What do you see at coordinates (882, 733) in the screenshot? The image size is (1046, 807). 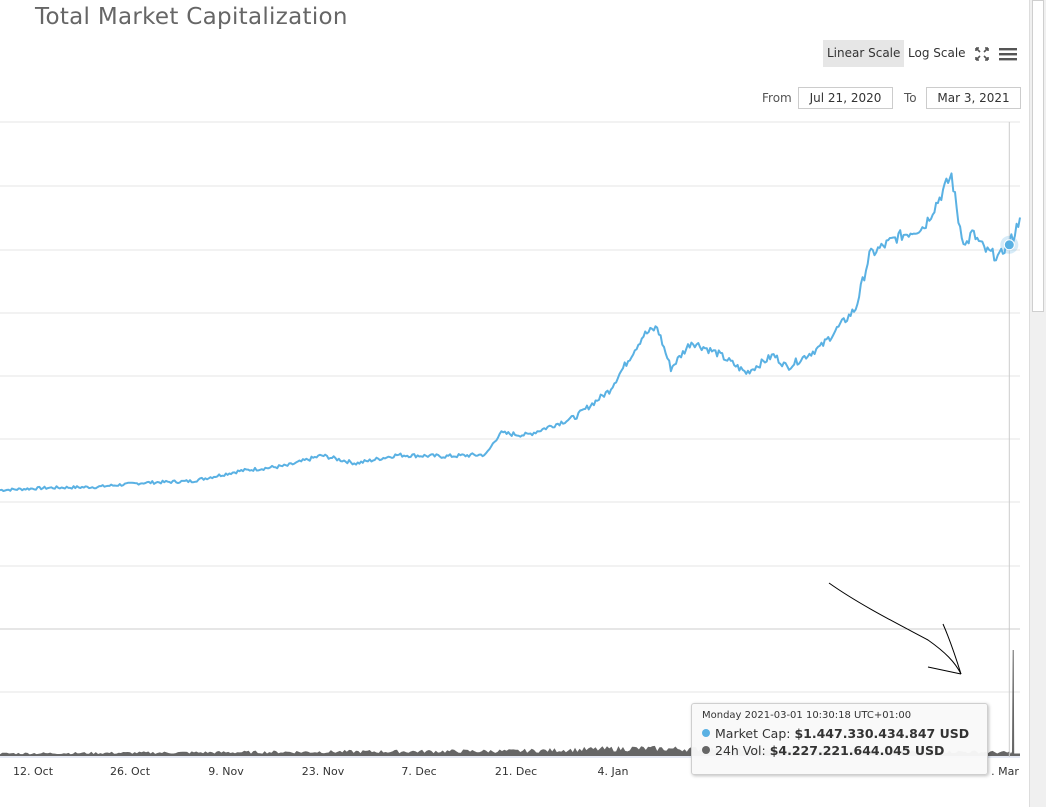 I see `tooltip-market-cap-value: $1.447.330.434.847 USD` at bounding box center [882, 733].